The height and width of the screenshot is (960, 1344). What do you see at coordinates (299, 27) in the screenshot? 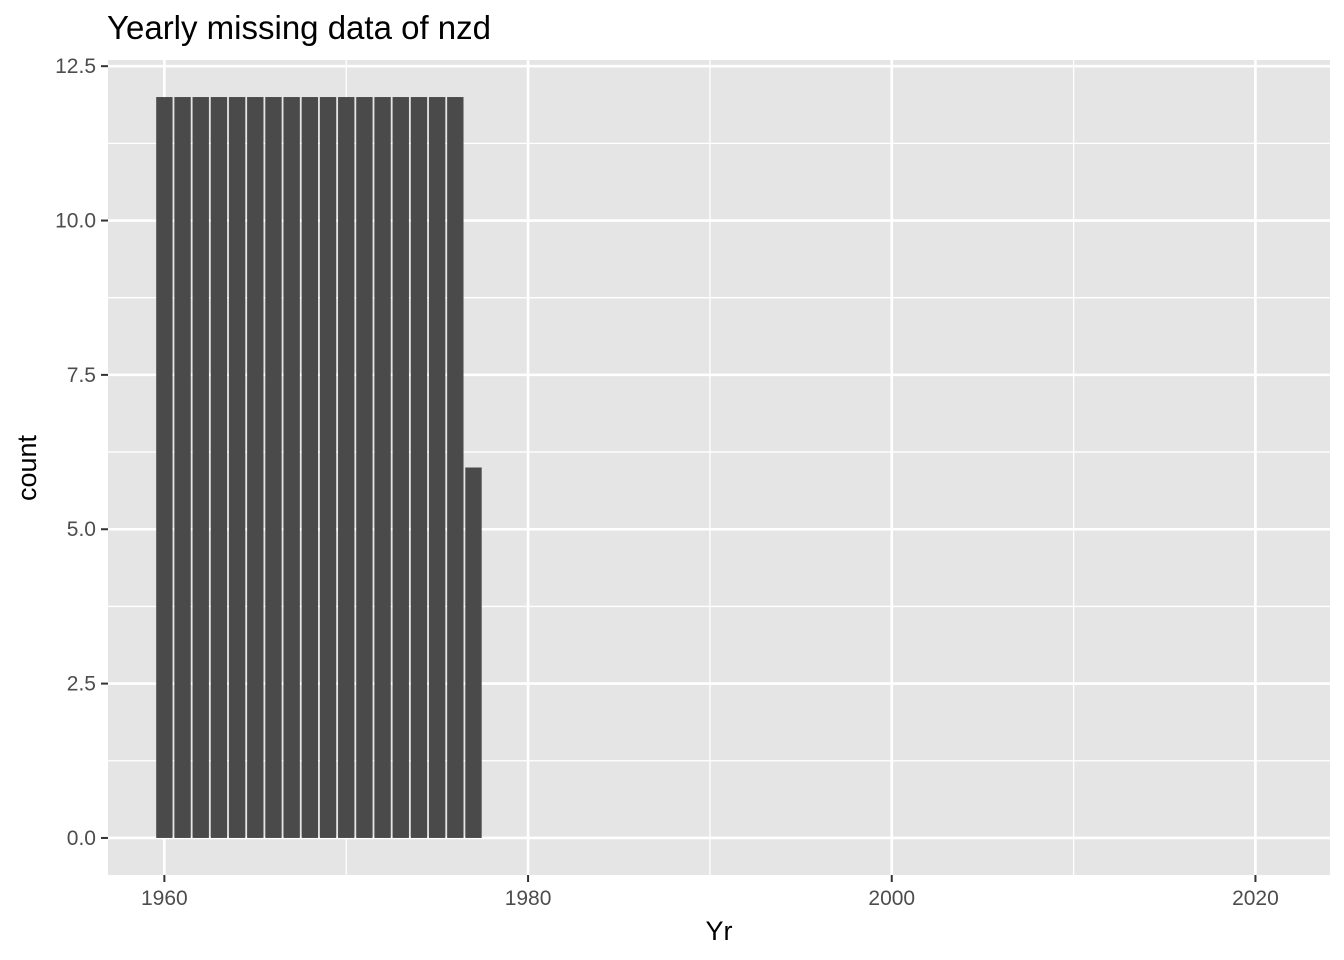
I see `chart-title: Yearly missing data of nzd` at bounding box center [299, 27].